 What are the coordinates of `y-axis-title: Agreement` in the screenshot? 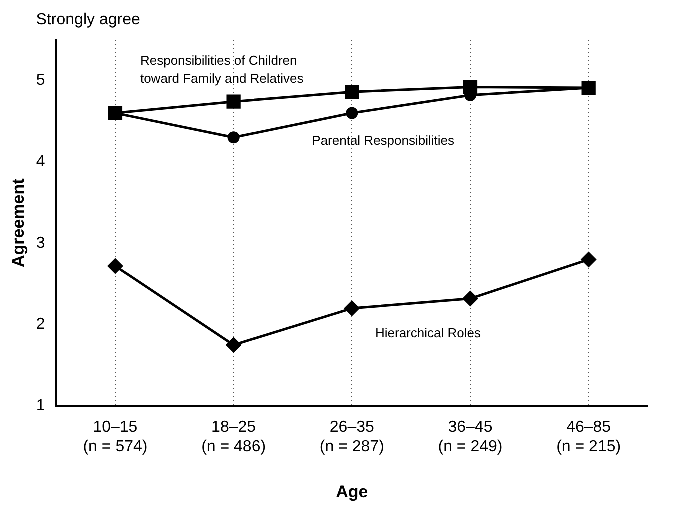 It's located at (18, 223).